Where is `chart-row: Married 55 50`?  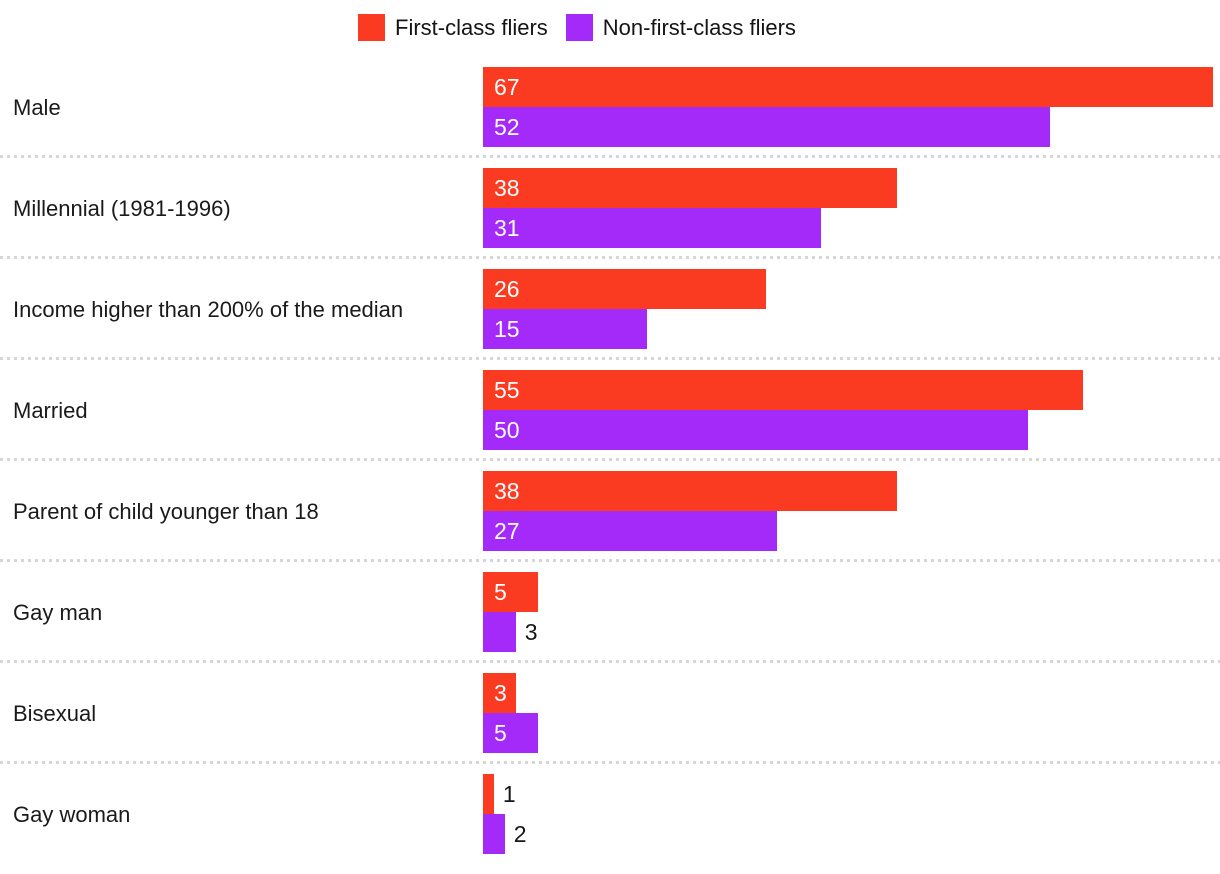 chart-row: Married 55 50 is located at coordinates (610, 410).